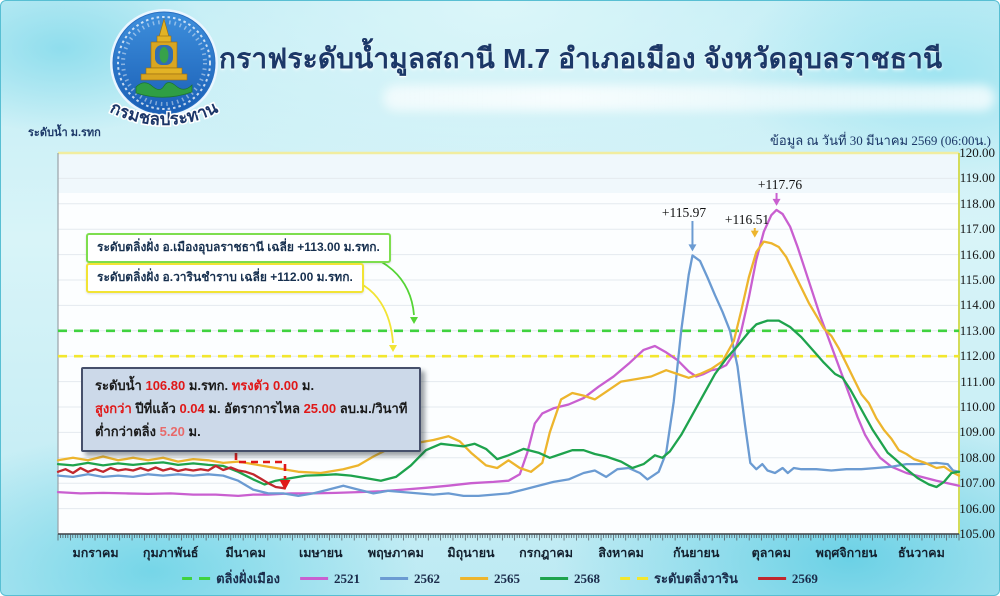 The width and height of the screenshot is (1000, 596). What do you see at coordinates (977, 203) in the screenshot?
I see `y-tick-label: 118.00` at bounding box center [977, 203].